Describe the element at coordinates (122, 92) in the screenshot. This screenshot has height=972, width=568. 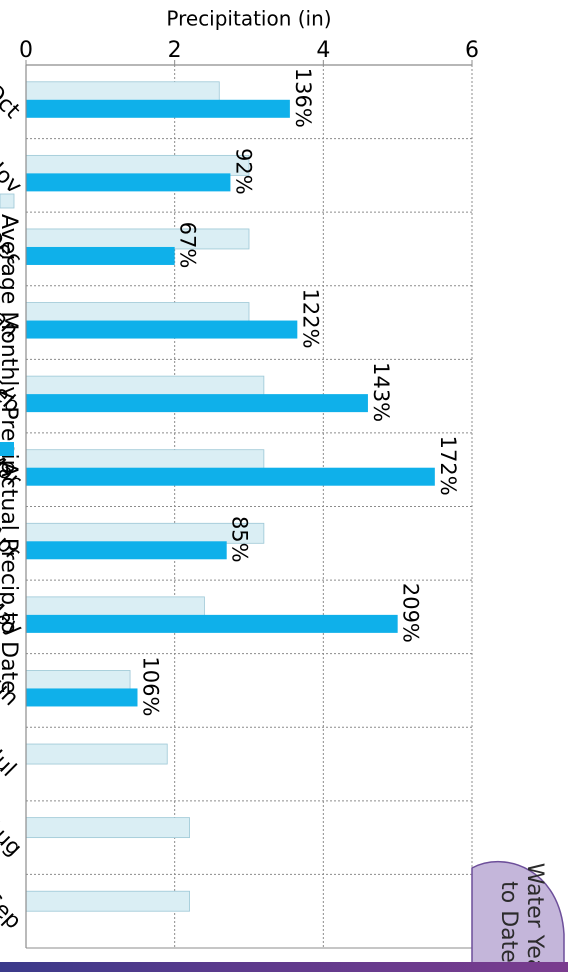
I see `bar-average-oct` at that location.